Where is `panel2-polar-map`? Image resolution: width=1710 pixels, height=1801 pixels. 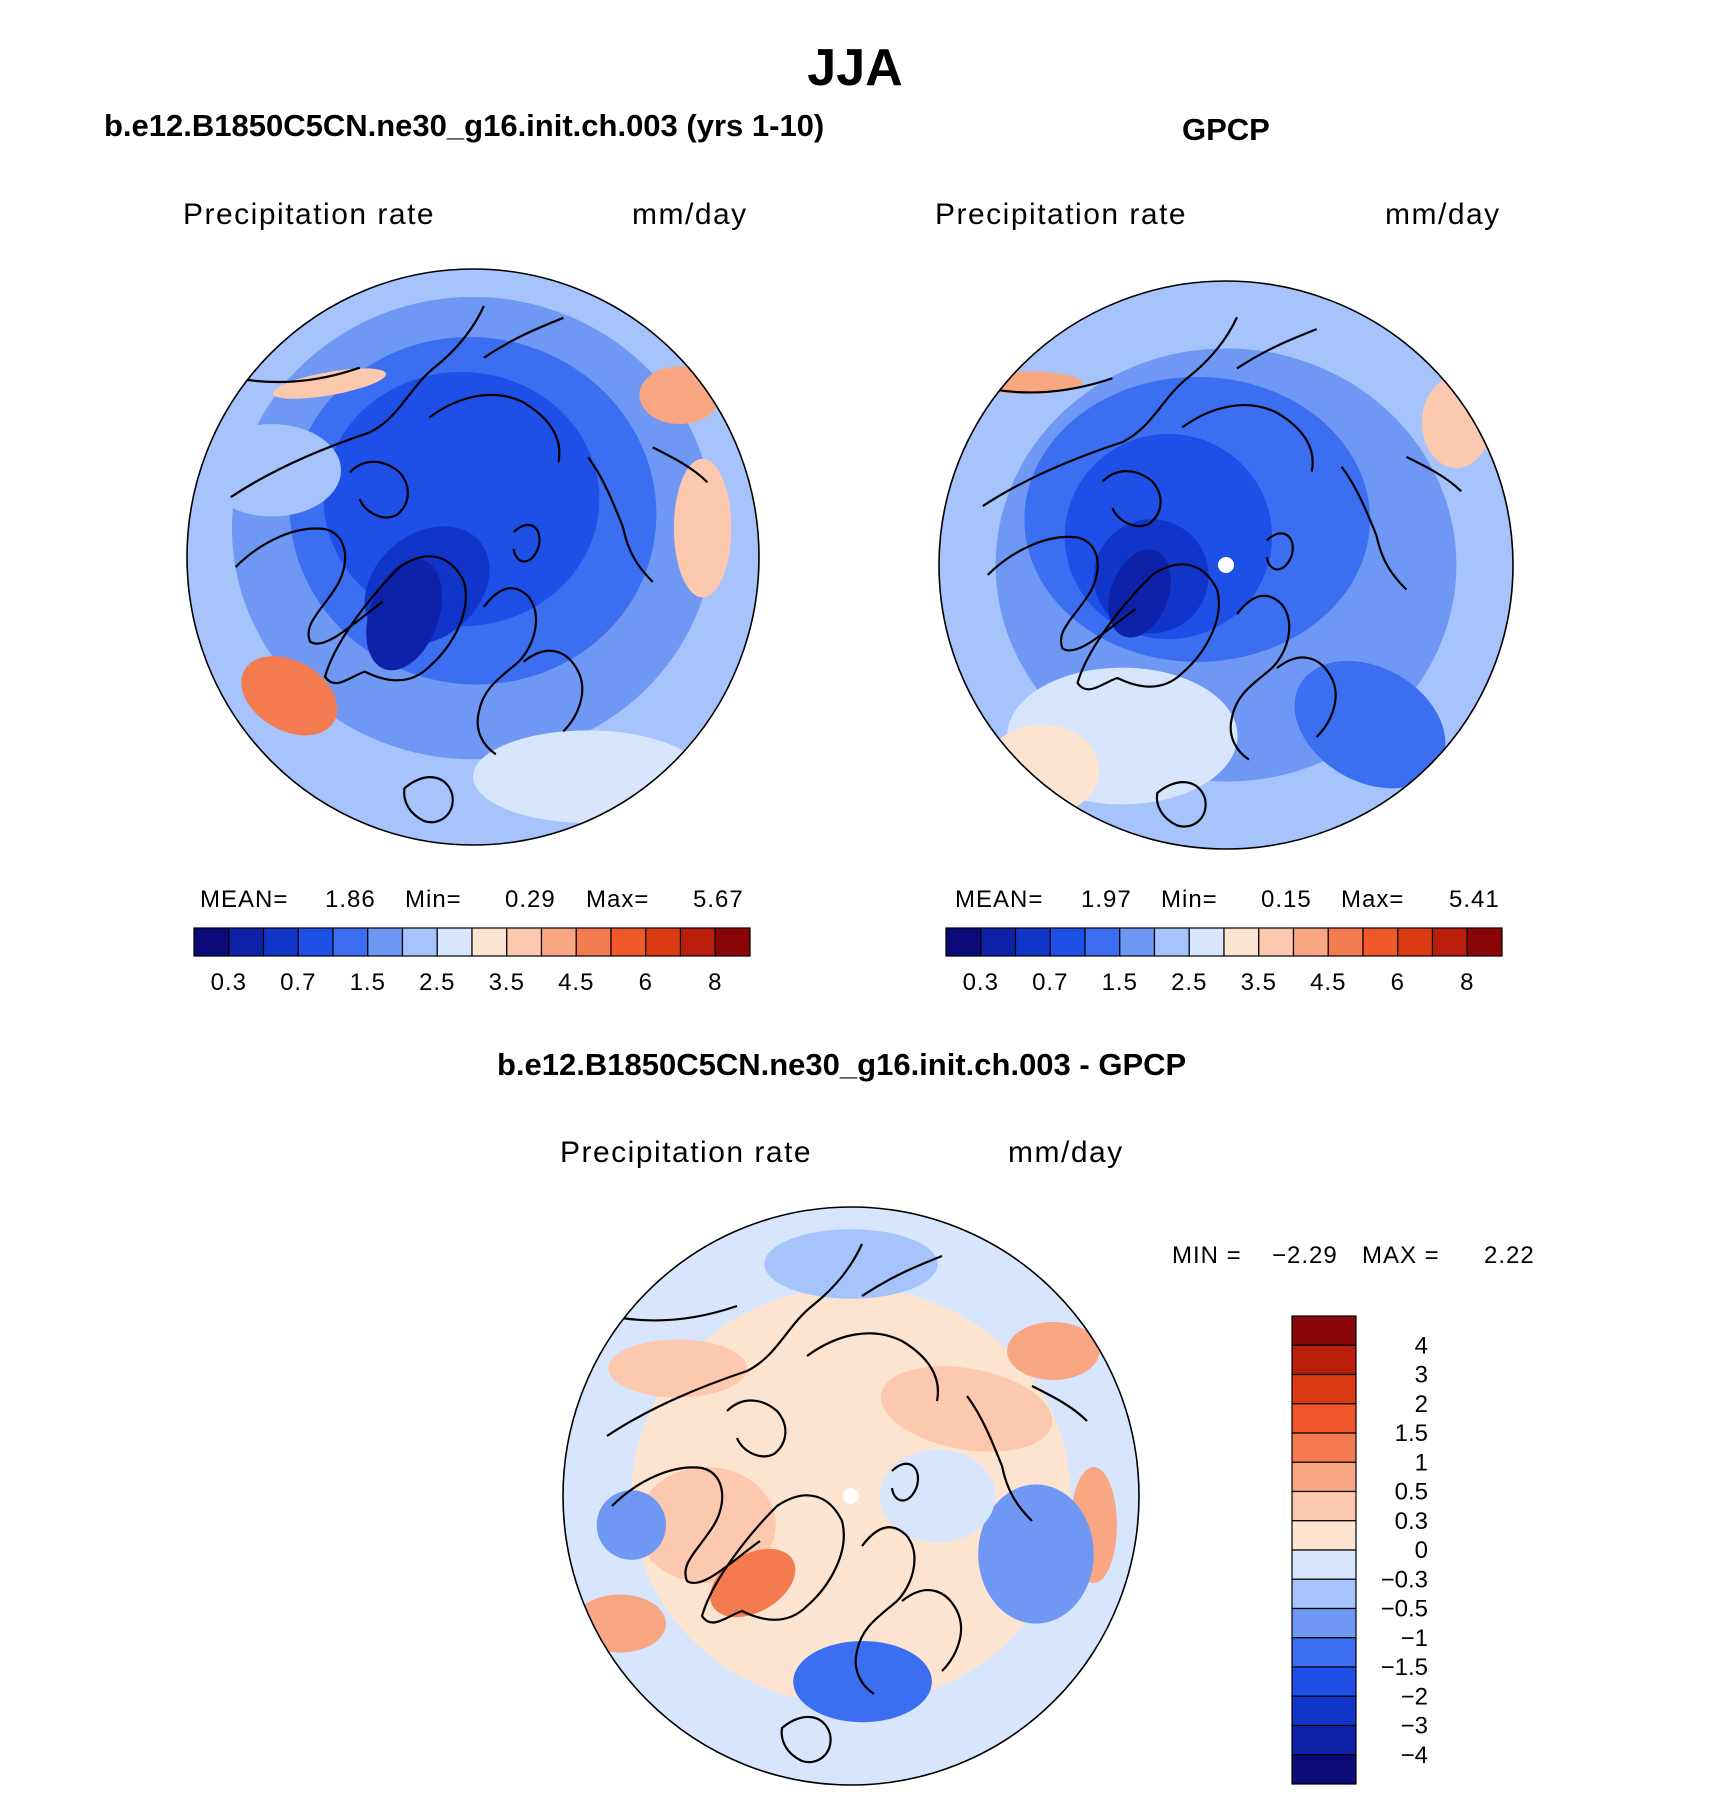 panel2-polar-map is located at coordinates (1226, 565).